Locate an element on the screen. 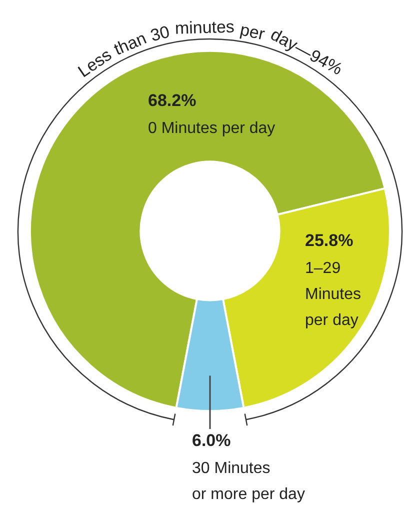 This screenshot has height=517, width=413. data-label: 68.2% is located at coordinates (172, 100).